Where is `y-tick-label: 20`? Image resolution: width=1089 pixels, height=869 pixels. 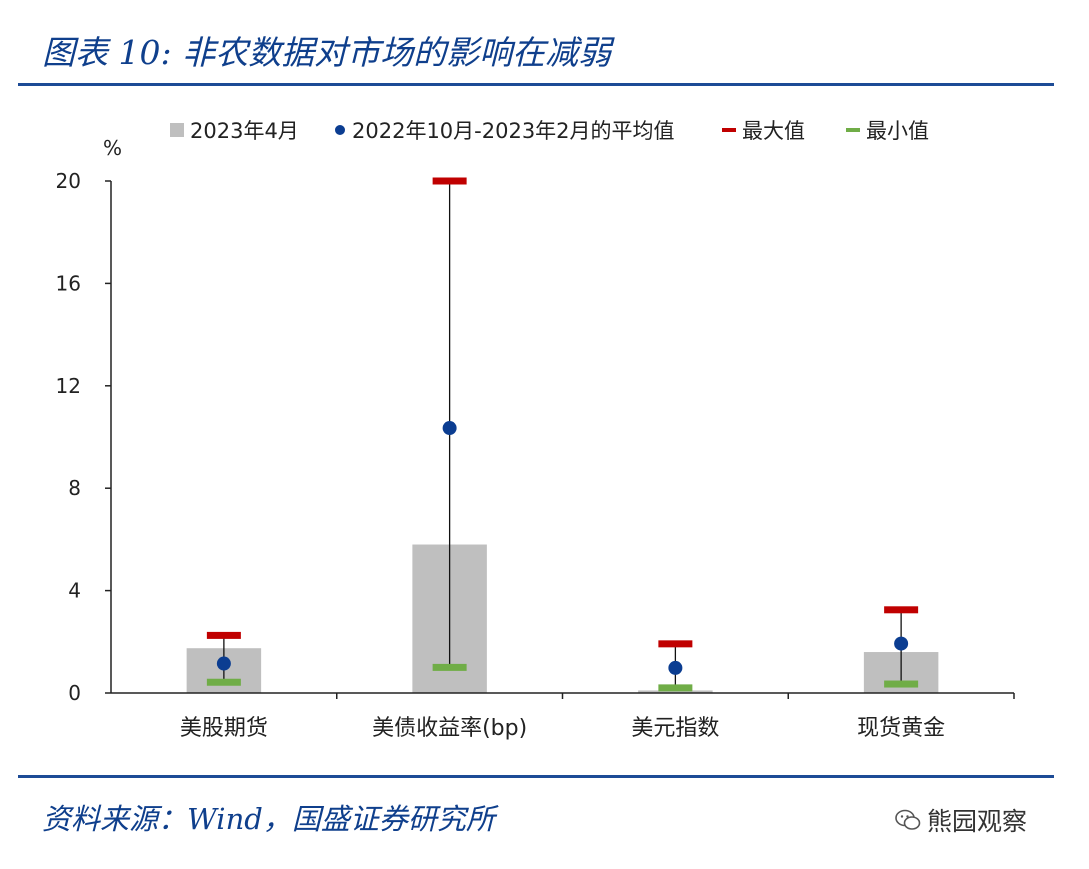
y-tick-label: 20 is located at coordinates (68, 181).